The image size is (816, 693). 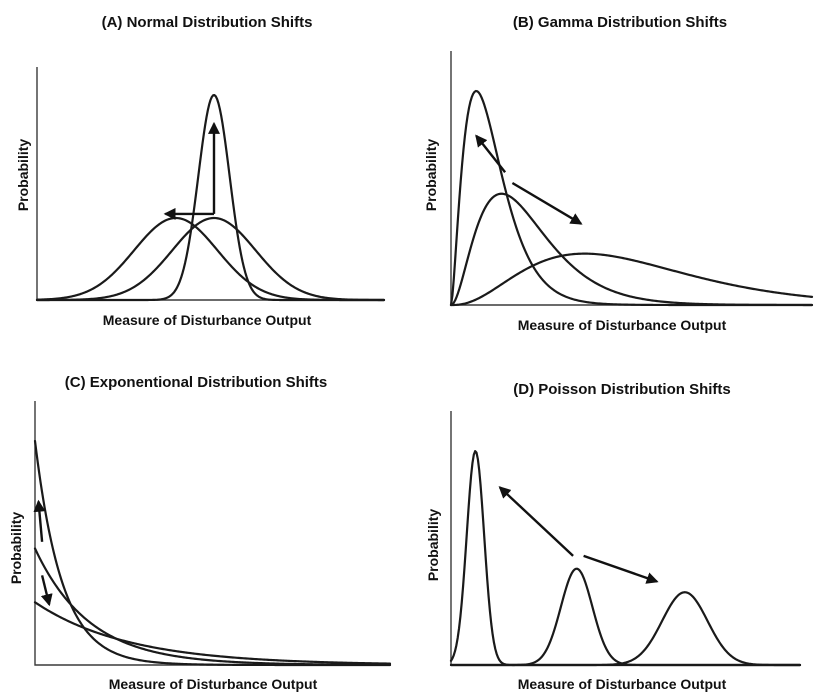 What do you see at coordinates (207, 320) in the screenshot?
I see `panel-a-xlabel: Measure of Disturbance Output` at bounding box center [207, 320].